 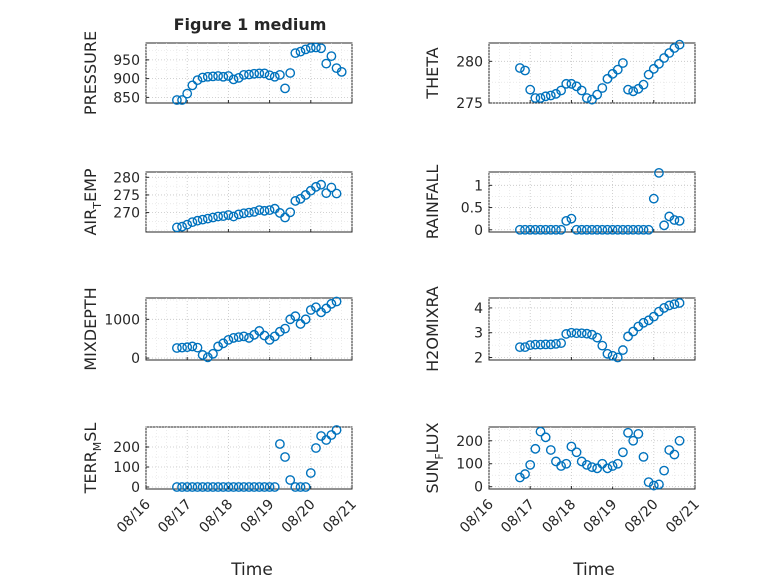 What do you see at coordinates (299, 517) in the screenshot?
I see `x-tick-label: 08/20` at bounding box center [299, 517].